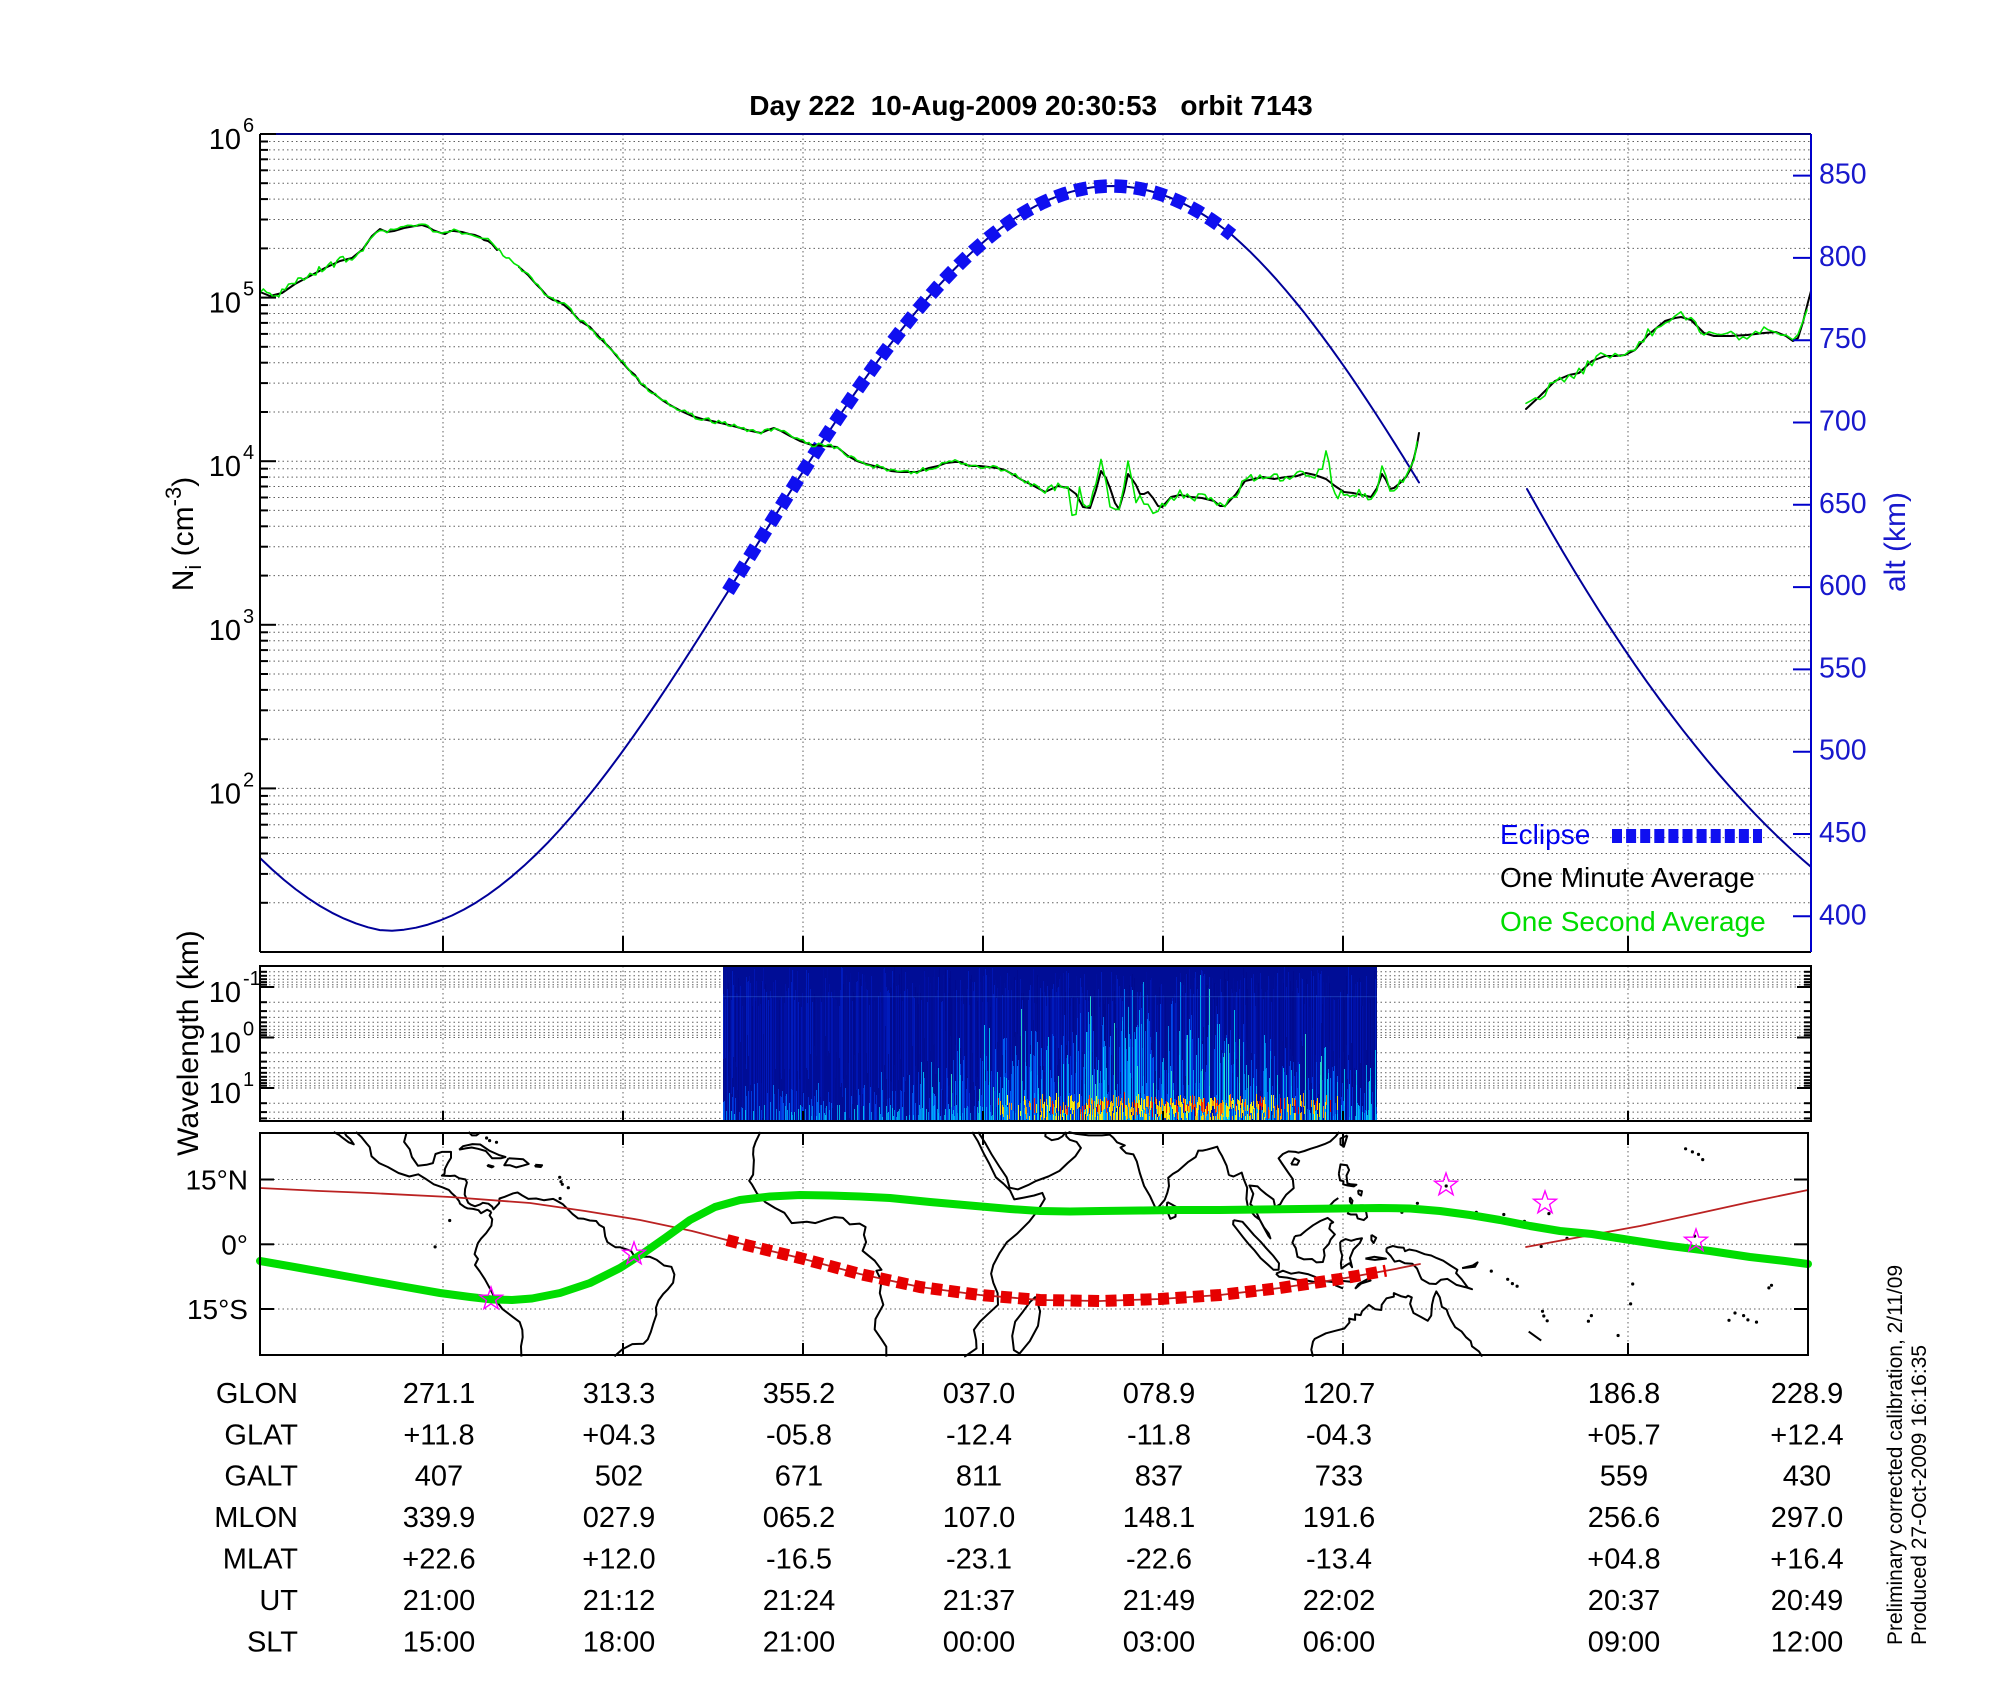 The width and height of the screenshot is (2000, 1700). Describe the element at coordinates (1624, 1518) in the screenshot. I see `svg-text: 256.6` at that location.